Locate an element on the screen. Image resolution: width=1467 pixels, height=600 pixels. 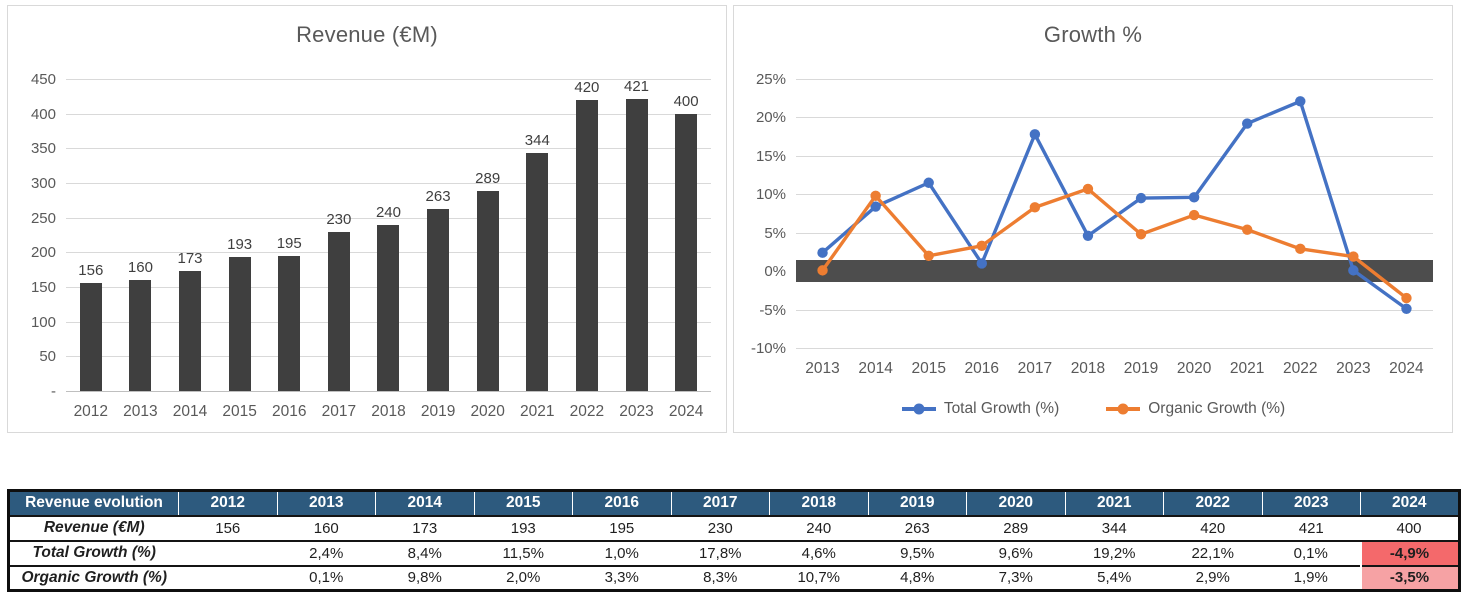
y-tick-label: - is located at coordinates (53, 391).